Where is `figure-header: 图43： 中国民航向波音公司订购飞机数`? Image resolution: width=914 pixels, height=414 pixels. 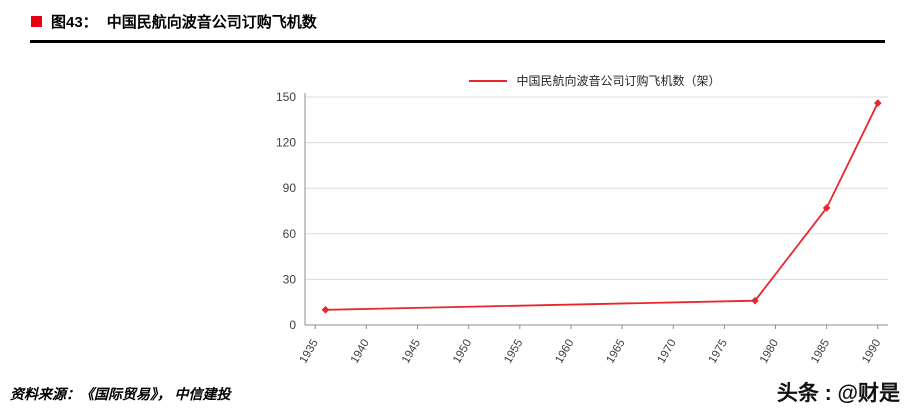 figure-header: 图43： 中国民航向波音公司订购飞机数 is located at coordinates (174, 21).